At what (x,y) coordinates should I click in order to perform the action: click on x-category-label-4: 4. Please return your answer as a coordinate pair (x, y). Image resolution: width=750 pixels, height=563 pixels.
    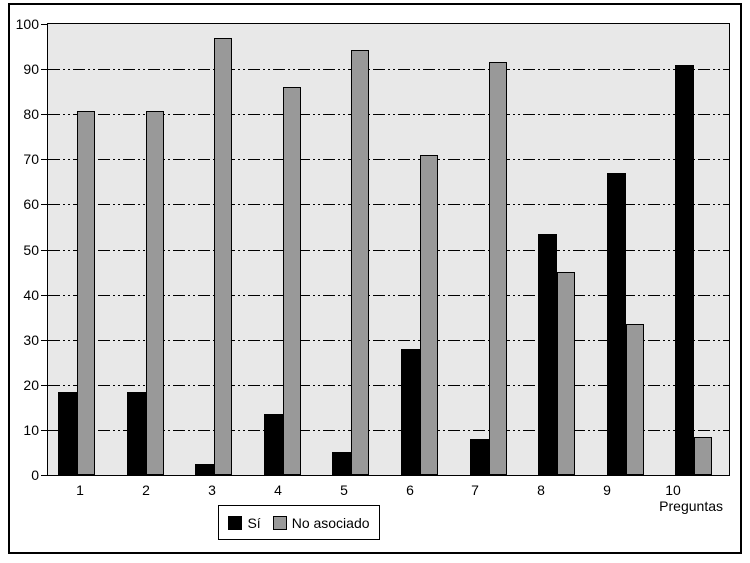
    Looking at the image, I should click on (278, 490).